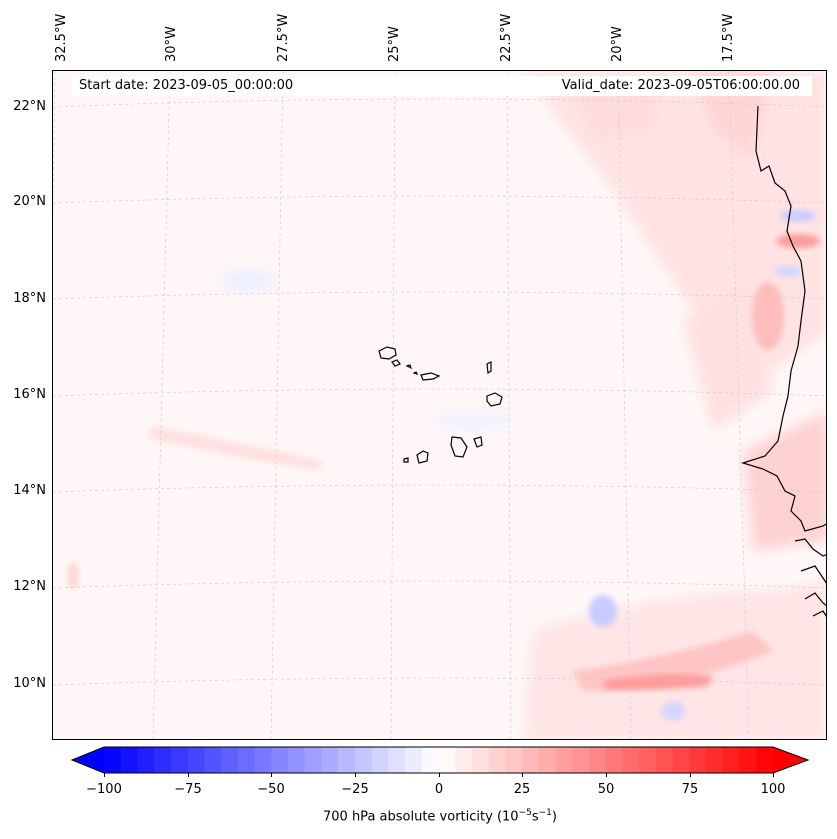  What do you see at coordinates (283, 37) in the screenshot?
I see `lon-label-27-5w: 27.5°W` at bounding box center [283, 37].